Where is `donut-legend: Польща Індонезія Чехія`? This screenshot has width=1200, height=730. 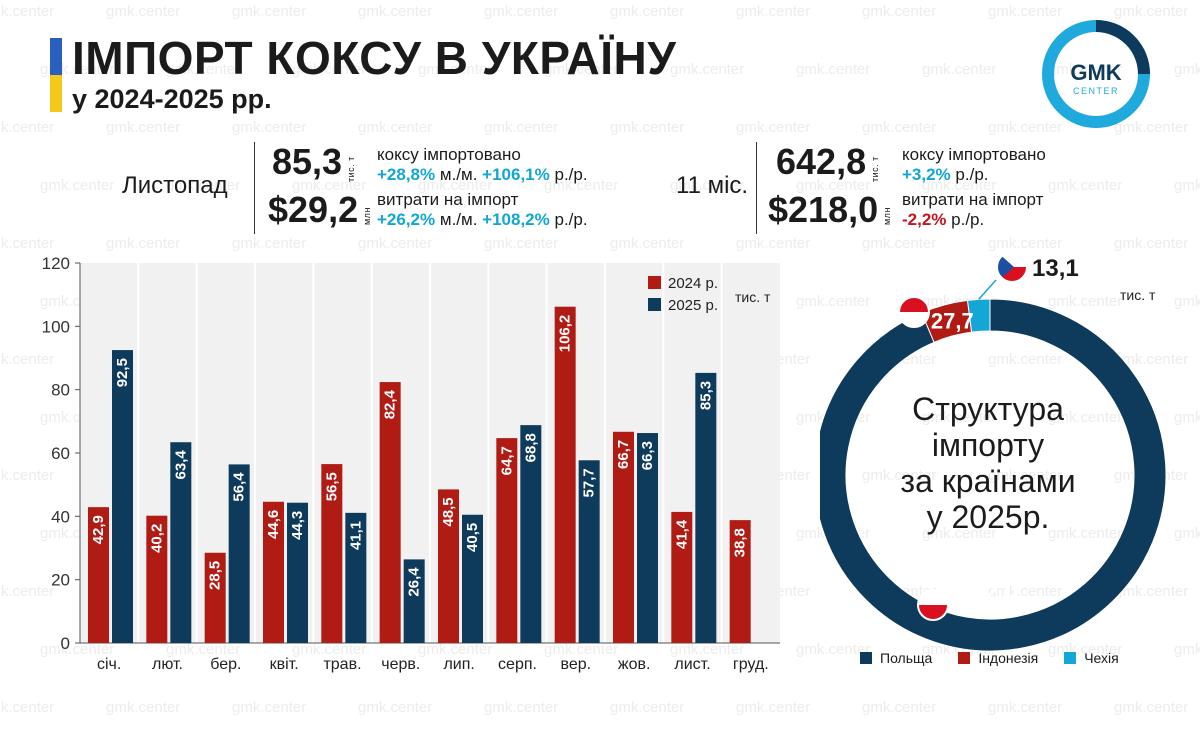
donut-legend: Польща Індонезія Чехія is located at coordinates (989, 658).